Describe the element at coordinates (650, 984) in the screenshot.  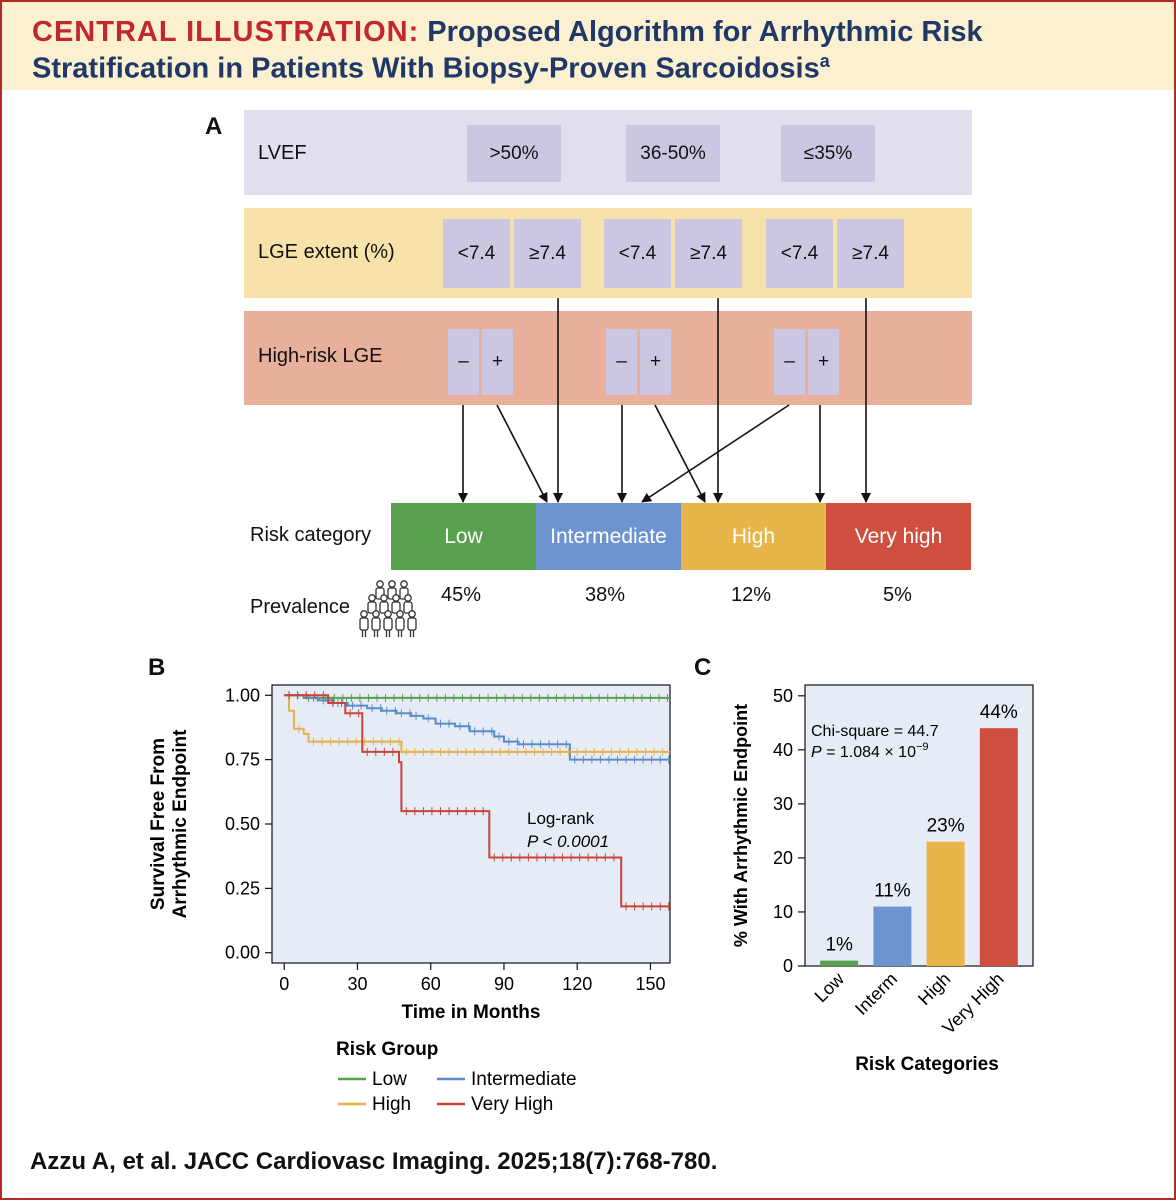
I see `km-x-tick-label: 150` at that location.